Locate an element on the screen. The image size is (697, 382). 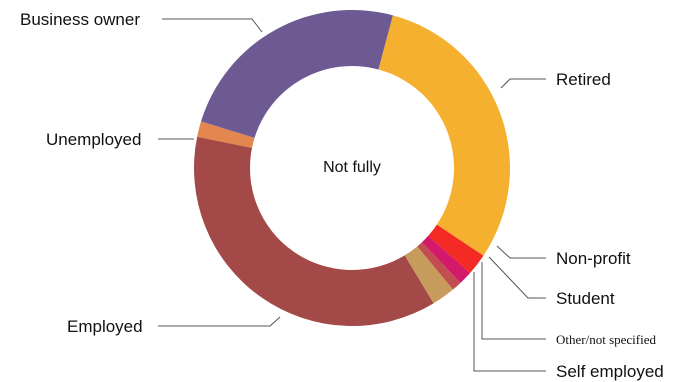
slice-student is located at coordinates (446, 259).